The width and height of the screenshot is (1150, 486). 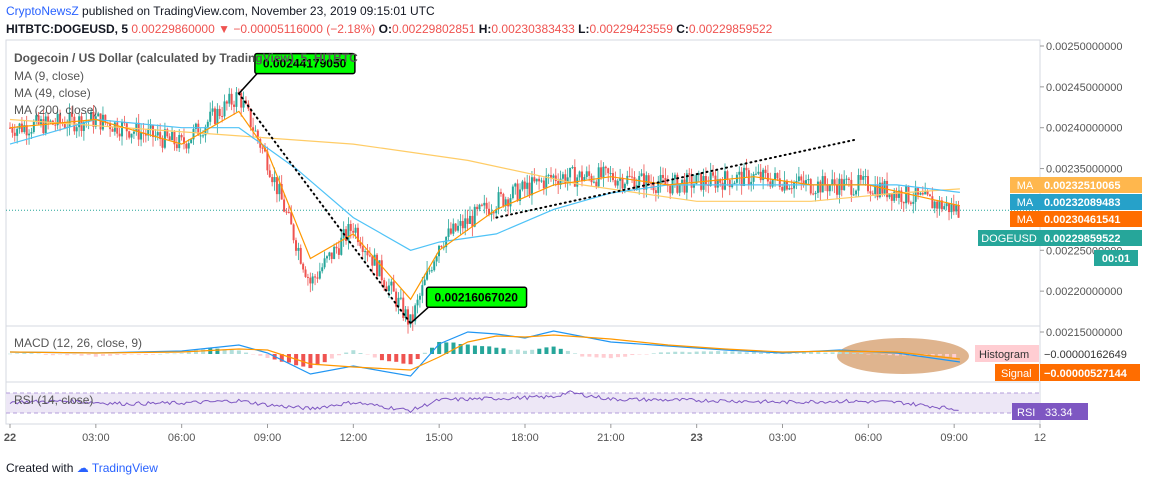 What do you see at coordinates (42, 11) in the screenshot?
I see `author-link: CryptoNewsZ` at bounding box center [42, 11].